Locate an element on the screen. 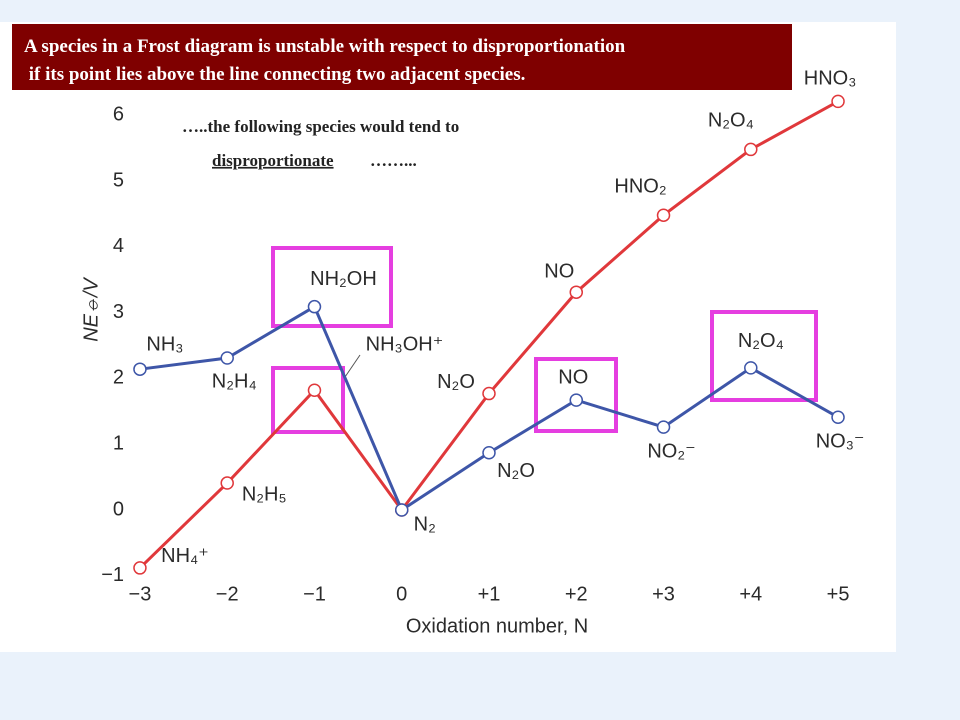 The image size is (960, 720). species-label: NO₃⁻ is located at coordinates (840, 442).